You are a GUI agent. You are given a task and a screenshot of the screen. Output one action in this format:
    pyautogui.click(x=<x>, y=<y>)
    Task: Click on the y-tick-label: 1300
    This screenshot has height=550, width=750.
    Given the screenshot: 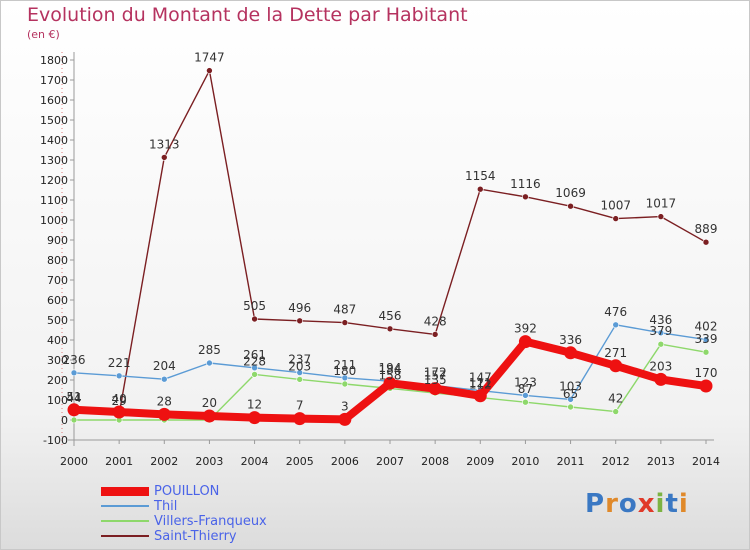 What is the action you would take?
    pyautogui.click(x=54, y=160)
    